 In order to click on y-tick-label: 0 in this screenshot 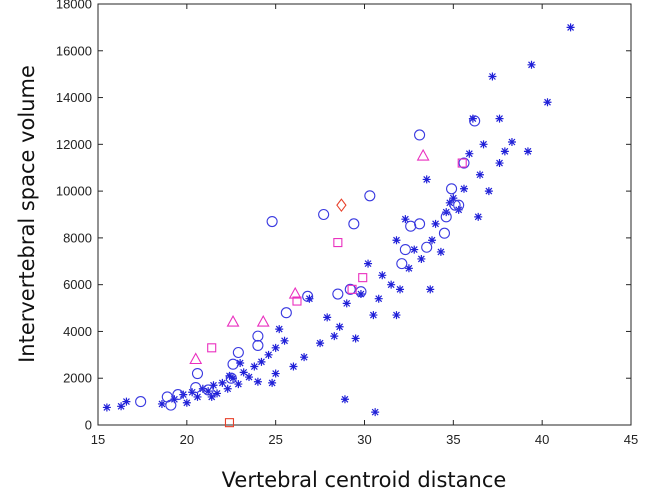, I will do `click(88, 425)`.